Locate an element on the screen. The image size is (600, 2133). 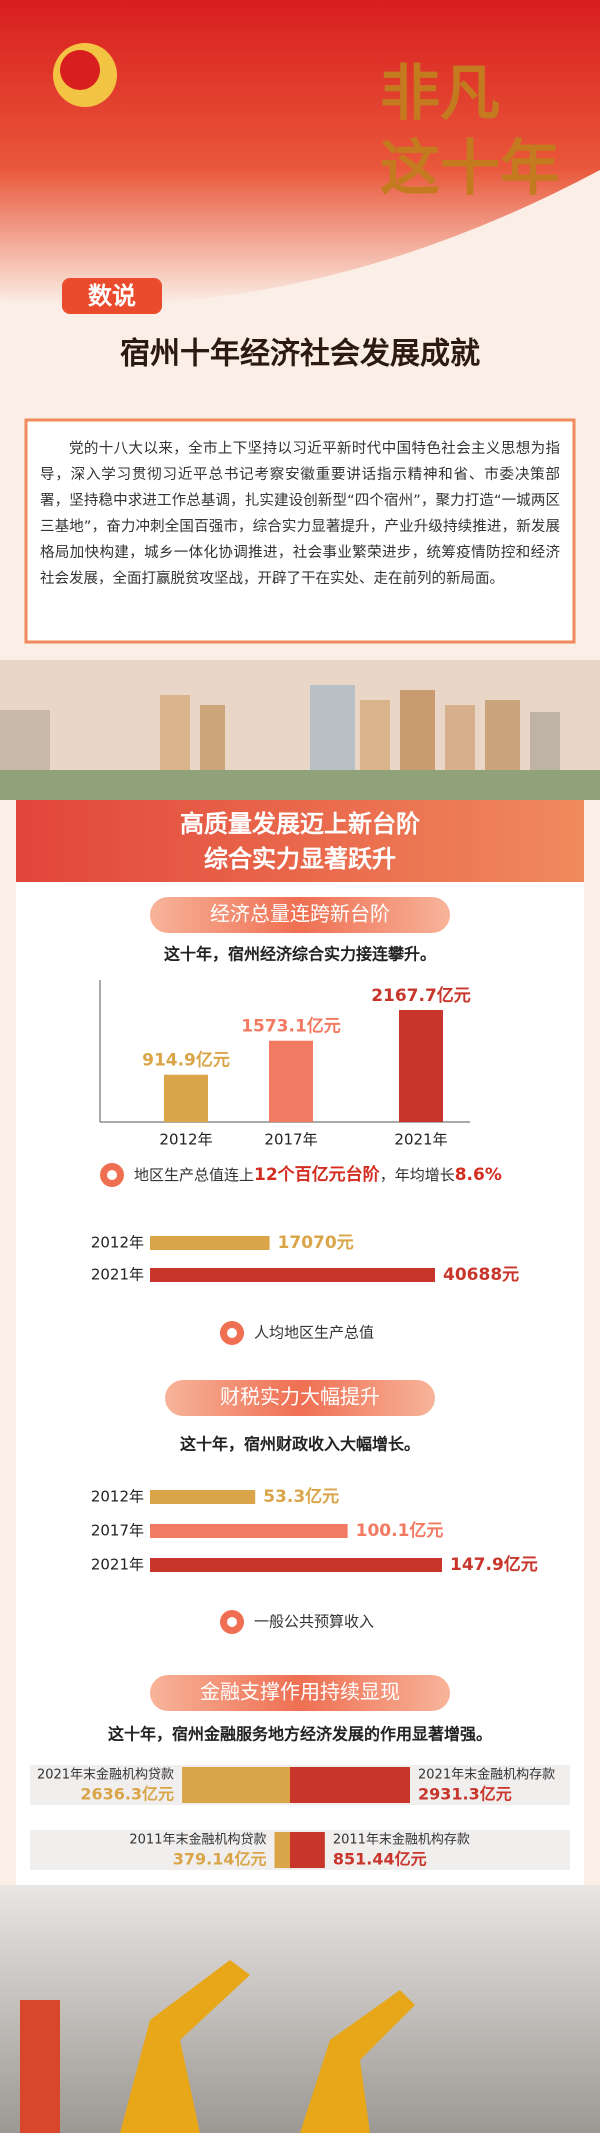
subtitle: 这十年，宿州财政收入大幅增长。 is located at coordinates (300, 1444).